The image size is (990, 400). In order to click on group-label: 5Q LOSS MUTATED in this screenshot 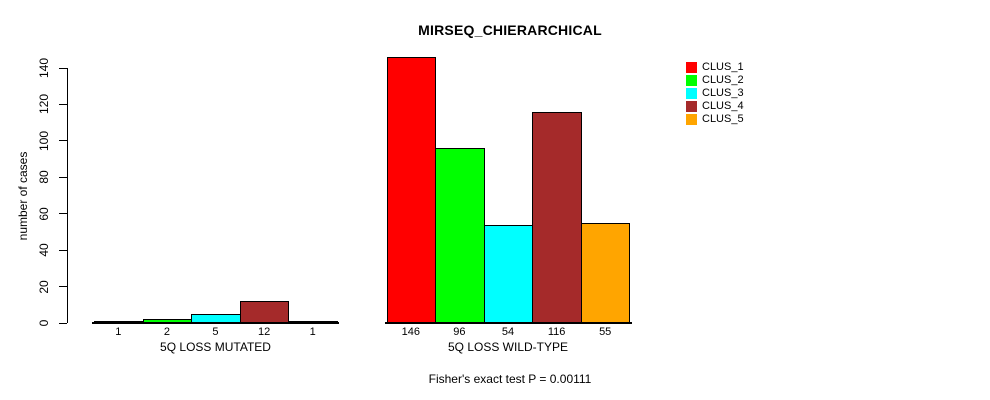, I will do `click(215, 347)`.